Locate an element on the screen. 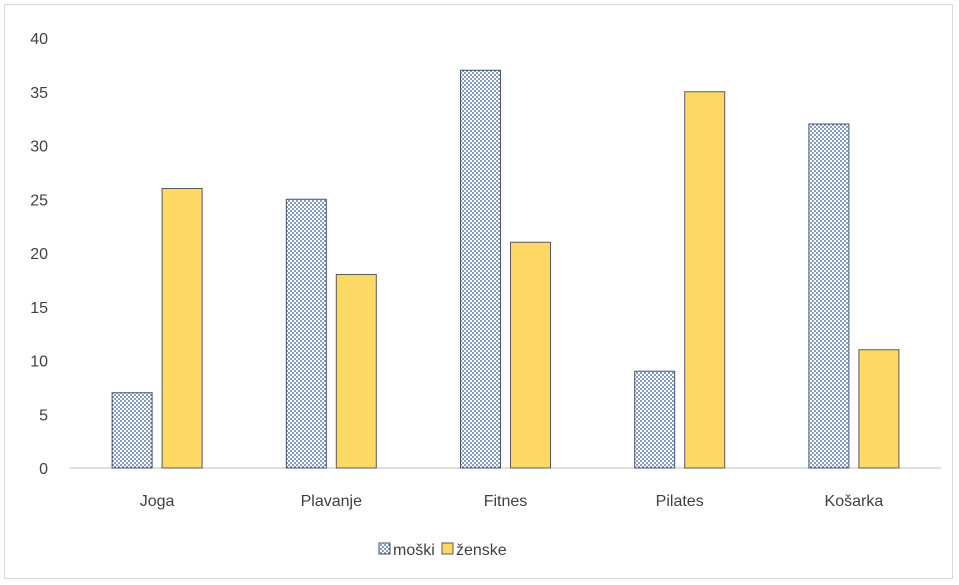 The height and width of the screenshot is (585, 959). x-tick-label: Košarka is located at coordinates (854, 501).